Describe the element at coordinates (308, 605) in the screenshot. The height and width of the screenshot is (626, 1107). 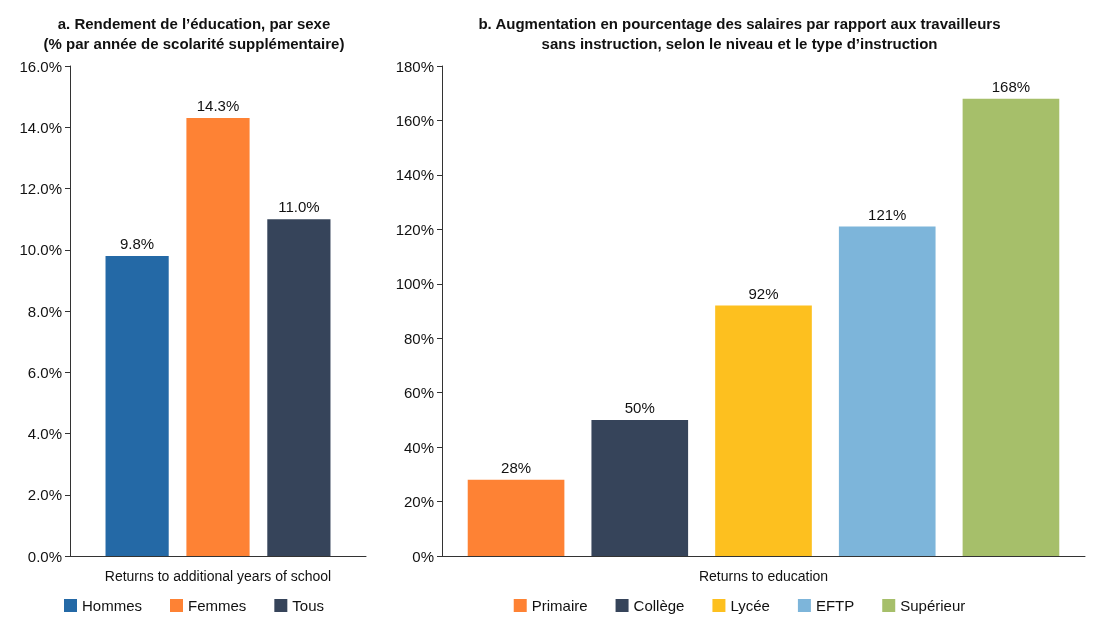
I see `legend-label: Tous` at that location.